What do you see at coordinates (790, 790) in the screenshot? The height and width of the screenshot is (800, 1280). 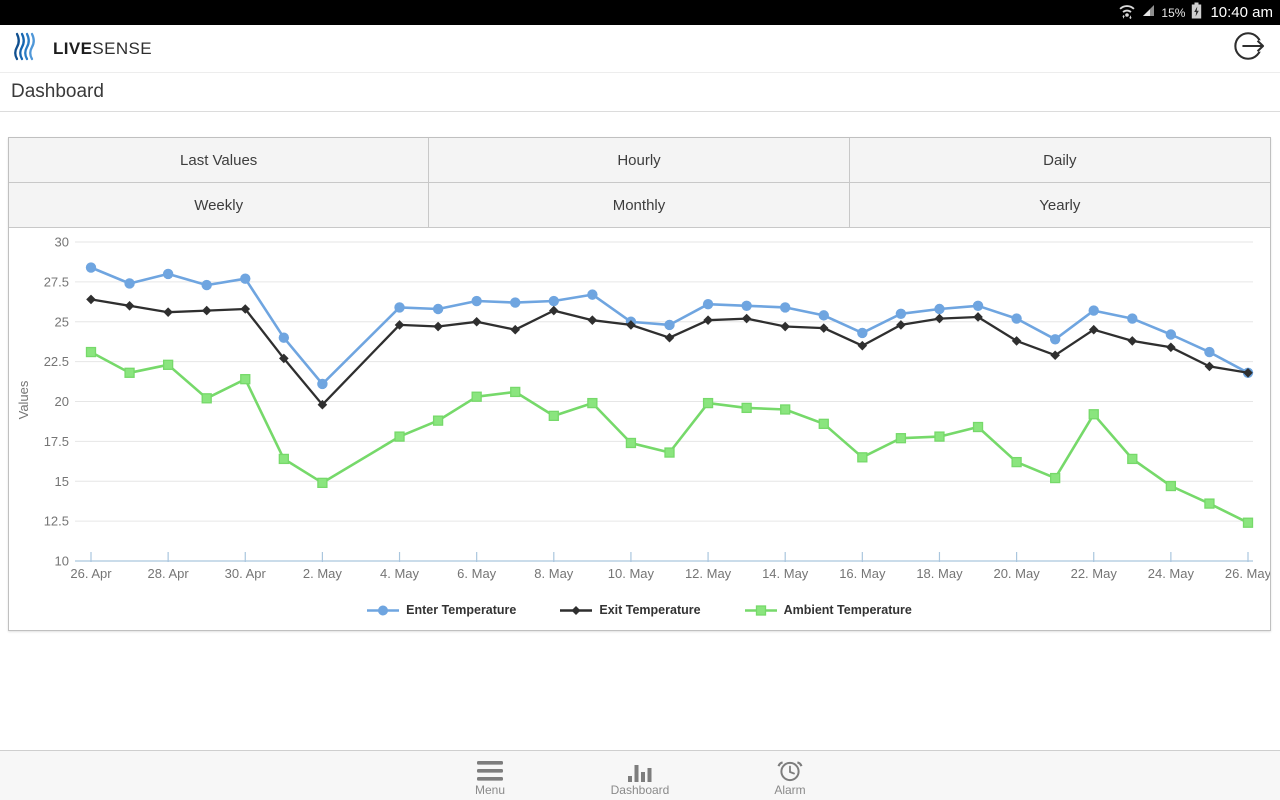 I see `nav-label: Alarm` at bounding box center [790, 790].